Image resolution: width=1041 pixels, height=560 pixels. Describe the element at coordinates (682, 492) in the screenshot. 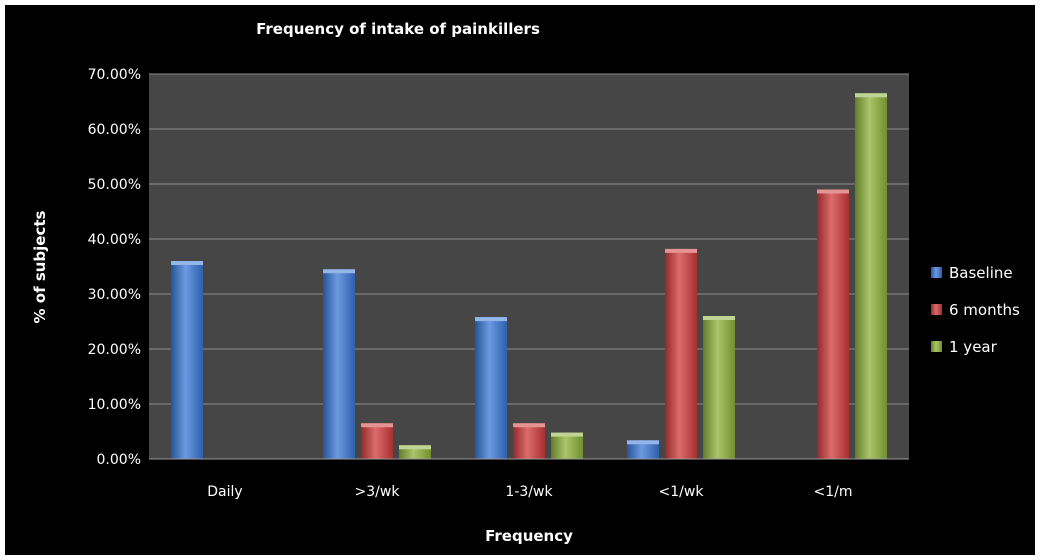

I see `x-tick-label: <1/wk` at that location.